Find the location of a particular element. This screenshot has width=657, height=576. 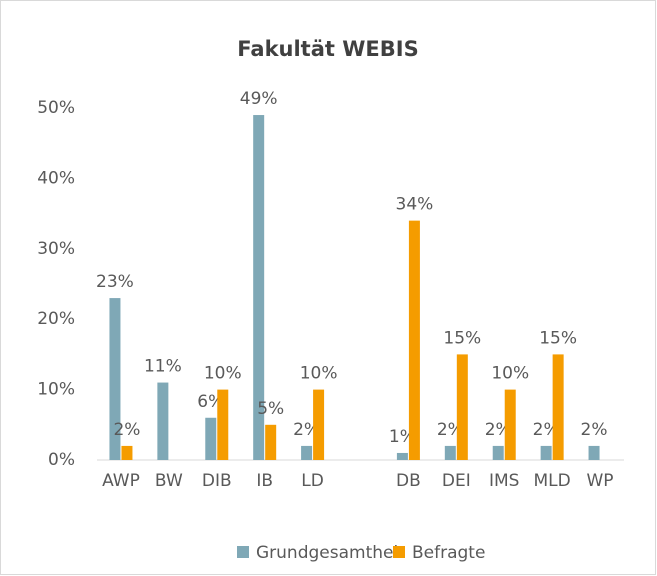

x-tick-label: AWP is located at coordinates (121, 481).